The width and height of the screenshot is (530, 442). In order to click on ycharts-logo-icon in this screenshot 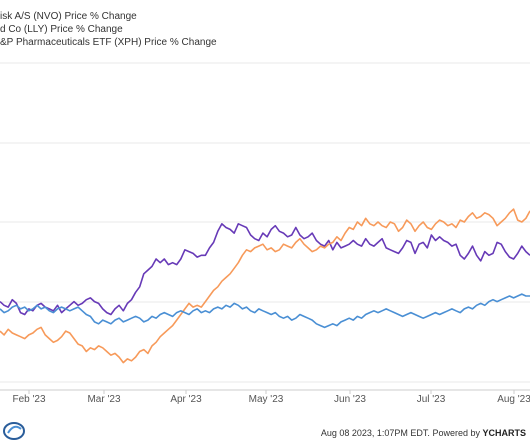, I will do `click(14, 431)`.